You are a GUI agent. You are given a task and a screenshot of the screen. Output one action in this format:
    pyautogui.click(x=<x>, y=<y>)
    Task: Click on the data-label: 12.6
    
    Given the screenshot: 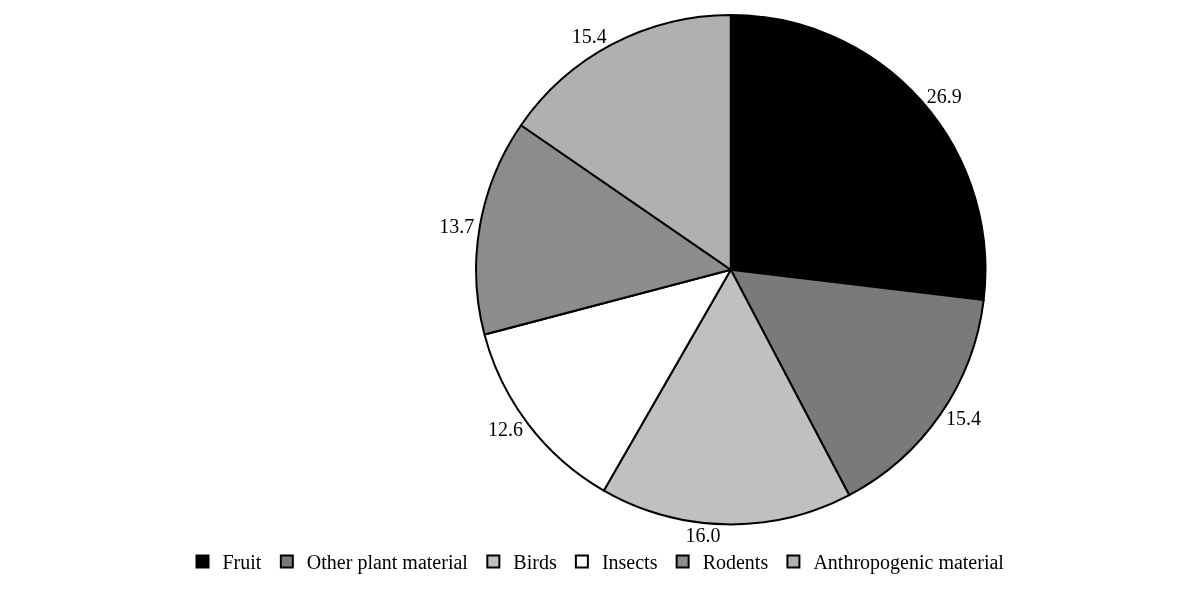 What is the action you would take?
    pyautogui.click(x=506, y=428)
    